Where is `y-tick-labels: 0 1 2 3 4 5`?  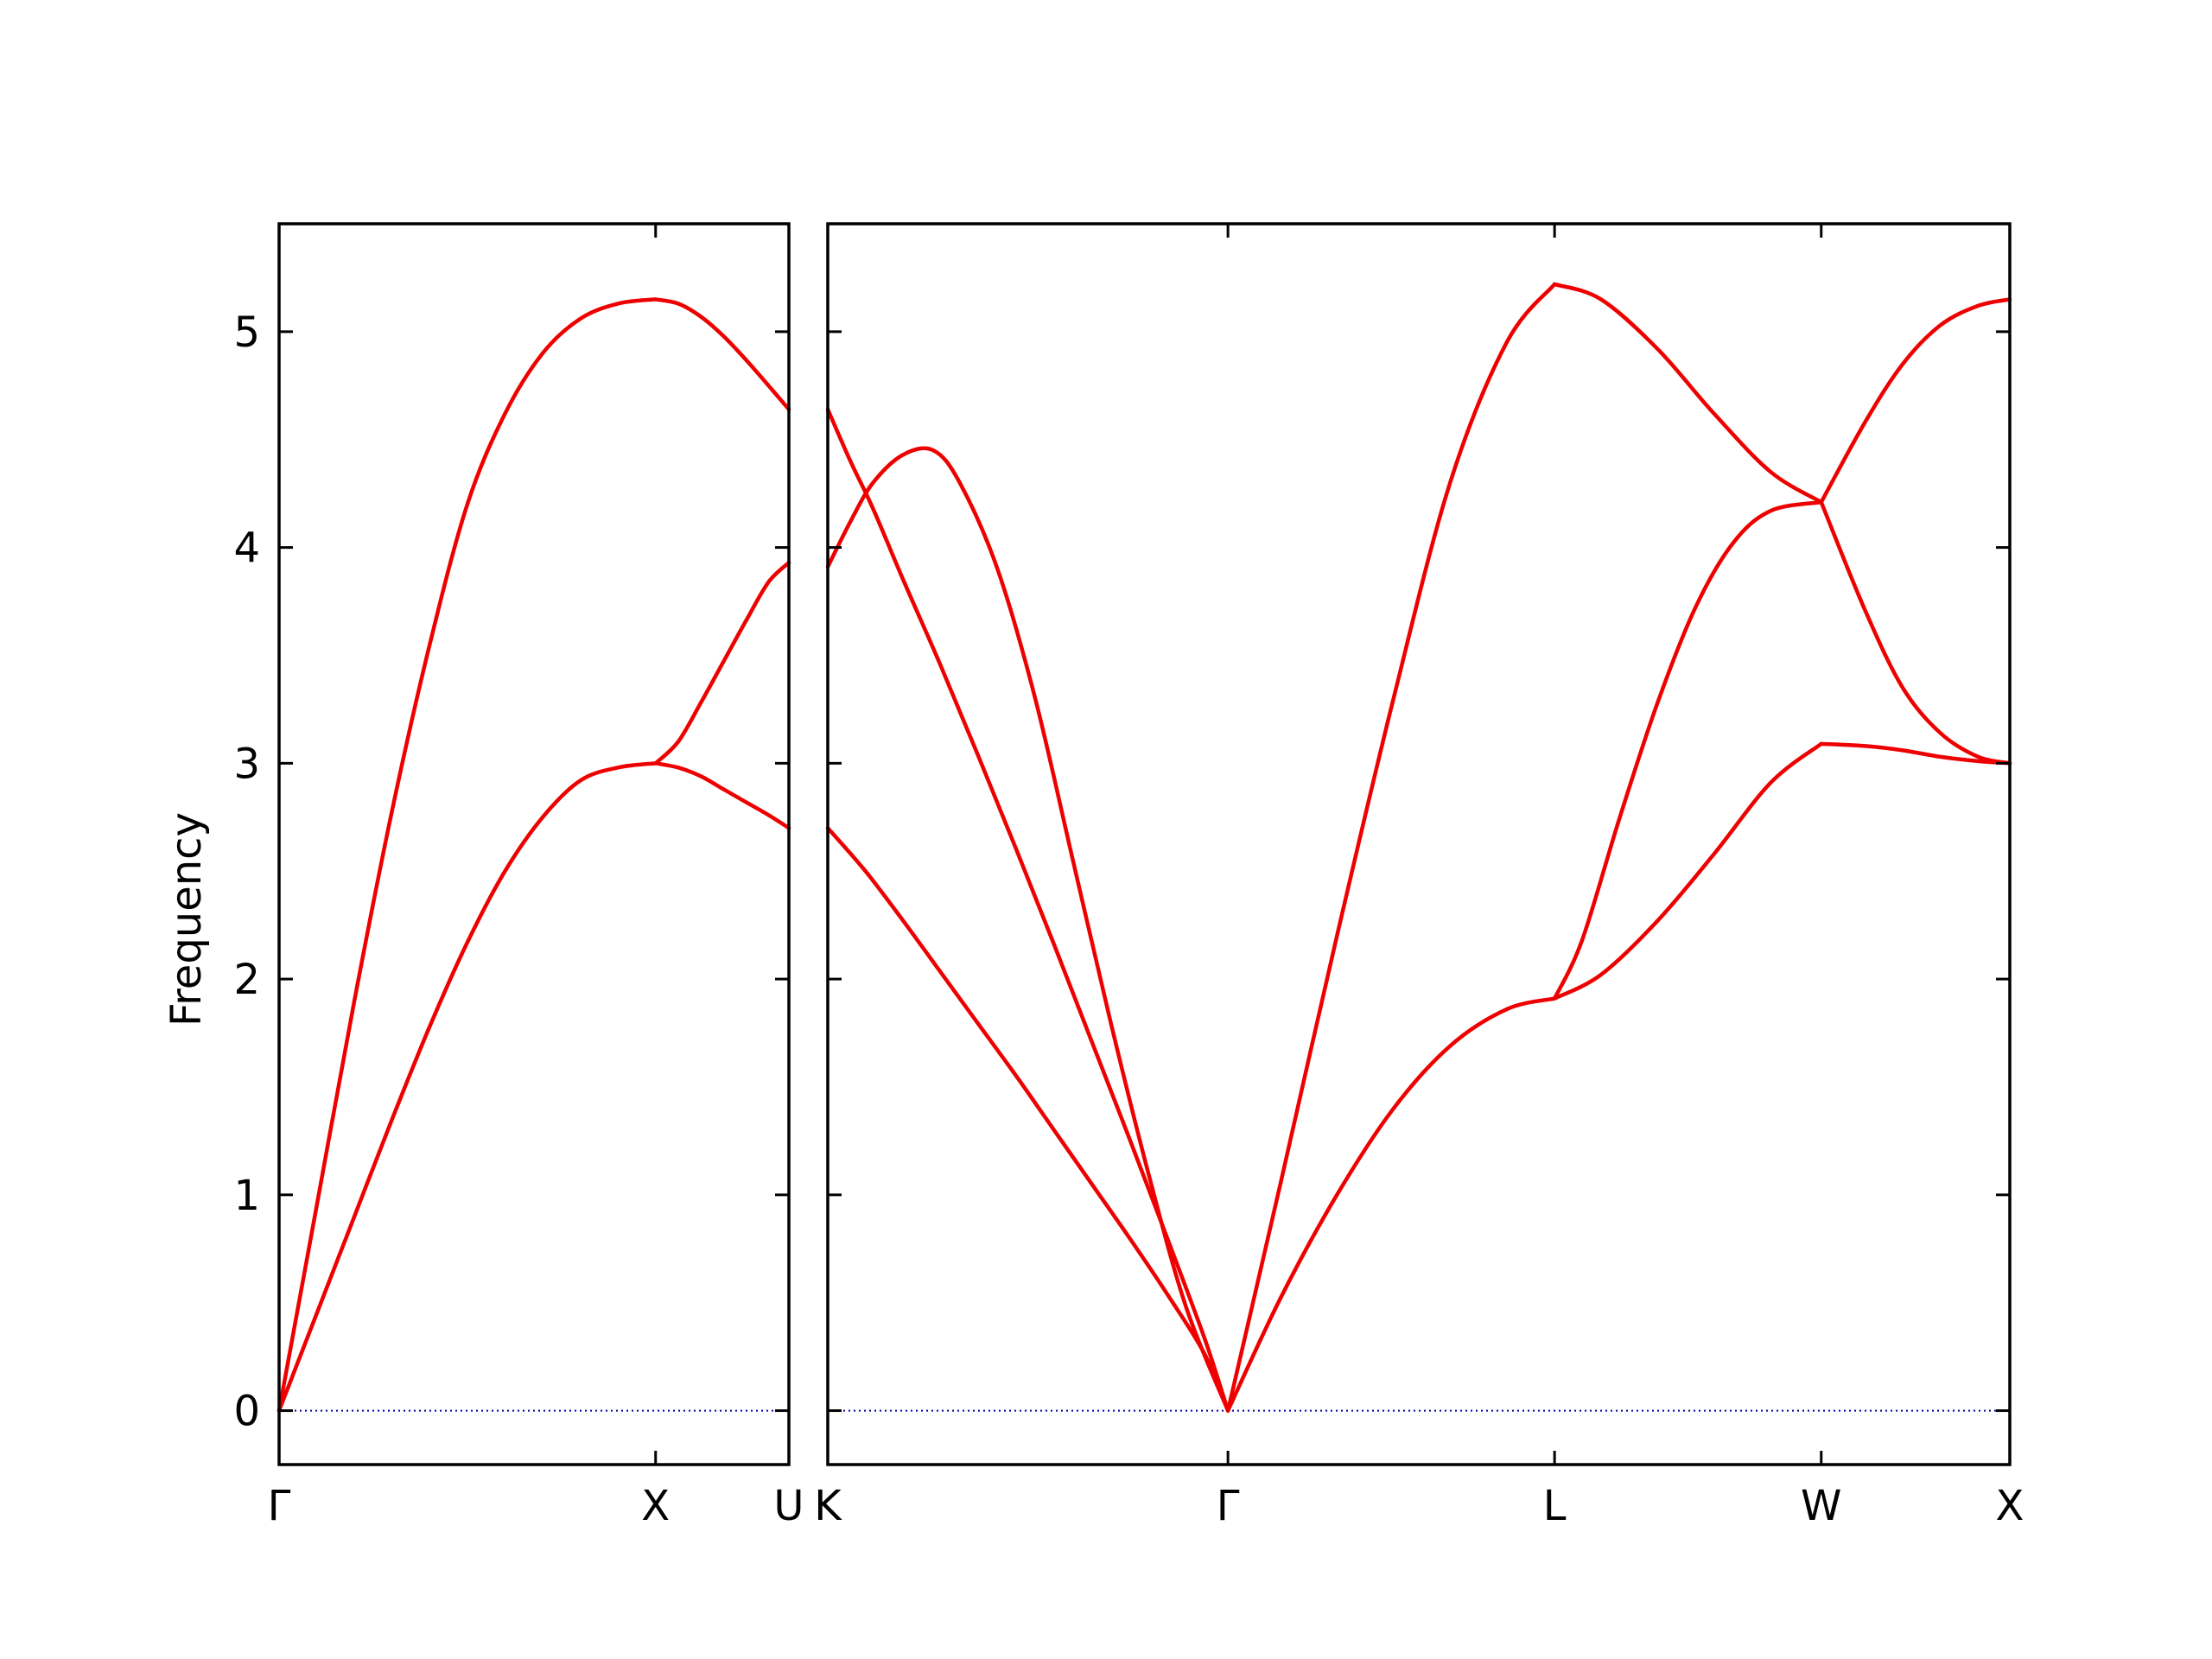
y-tick-labels: 0 1 2 3 4 5 is located at coordinates (246, 872).